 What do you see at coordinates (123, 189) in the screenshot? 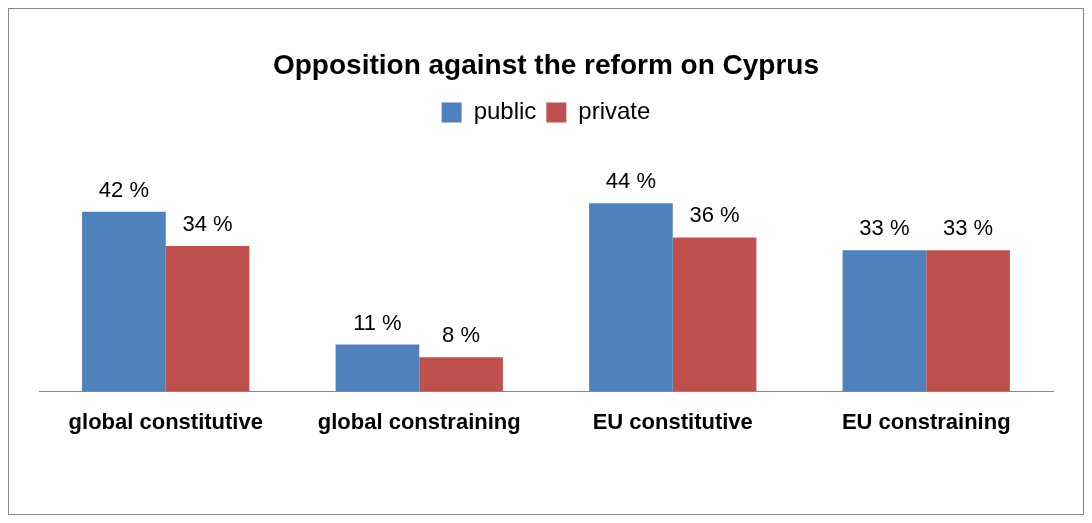
I see `data-label: 42 %` at bounding box center [123, 189].